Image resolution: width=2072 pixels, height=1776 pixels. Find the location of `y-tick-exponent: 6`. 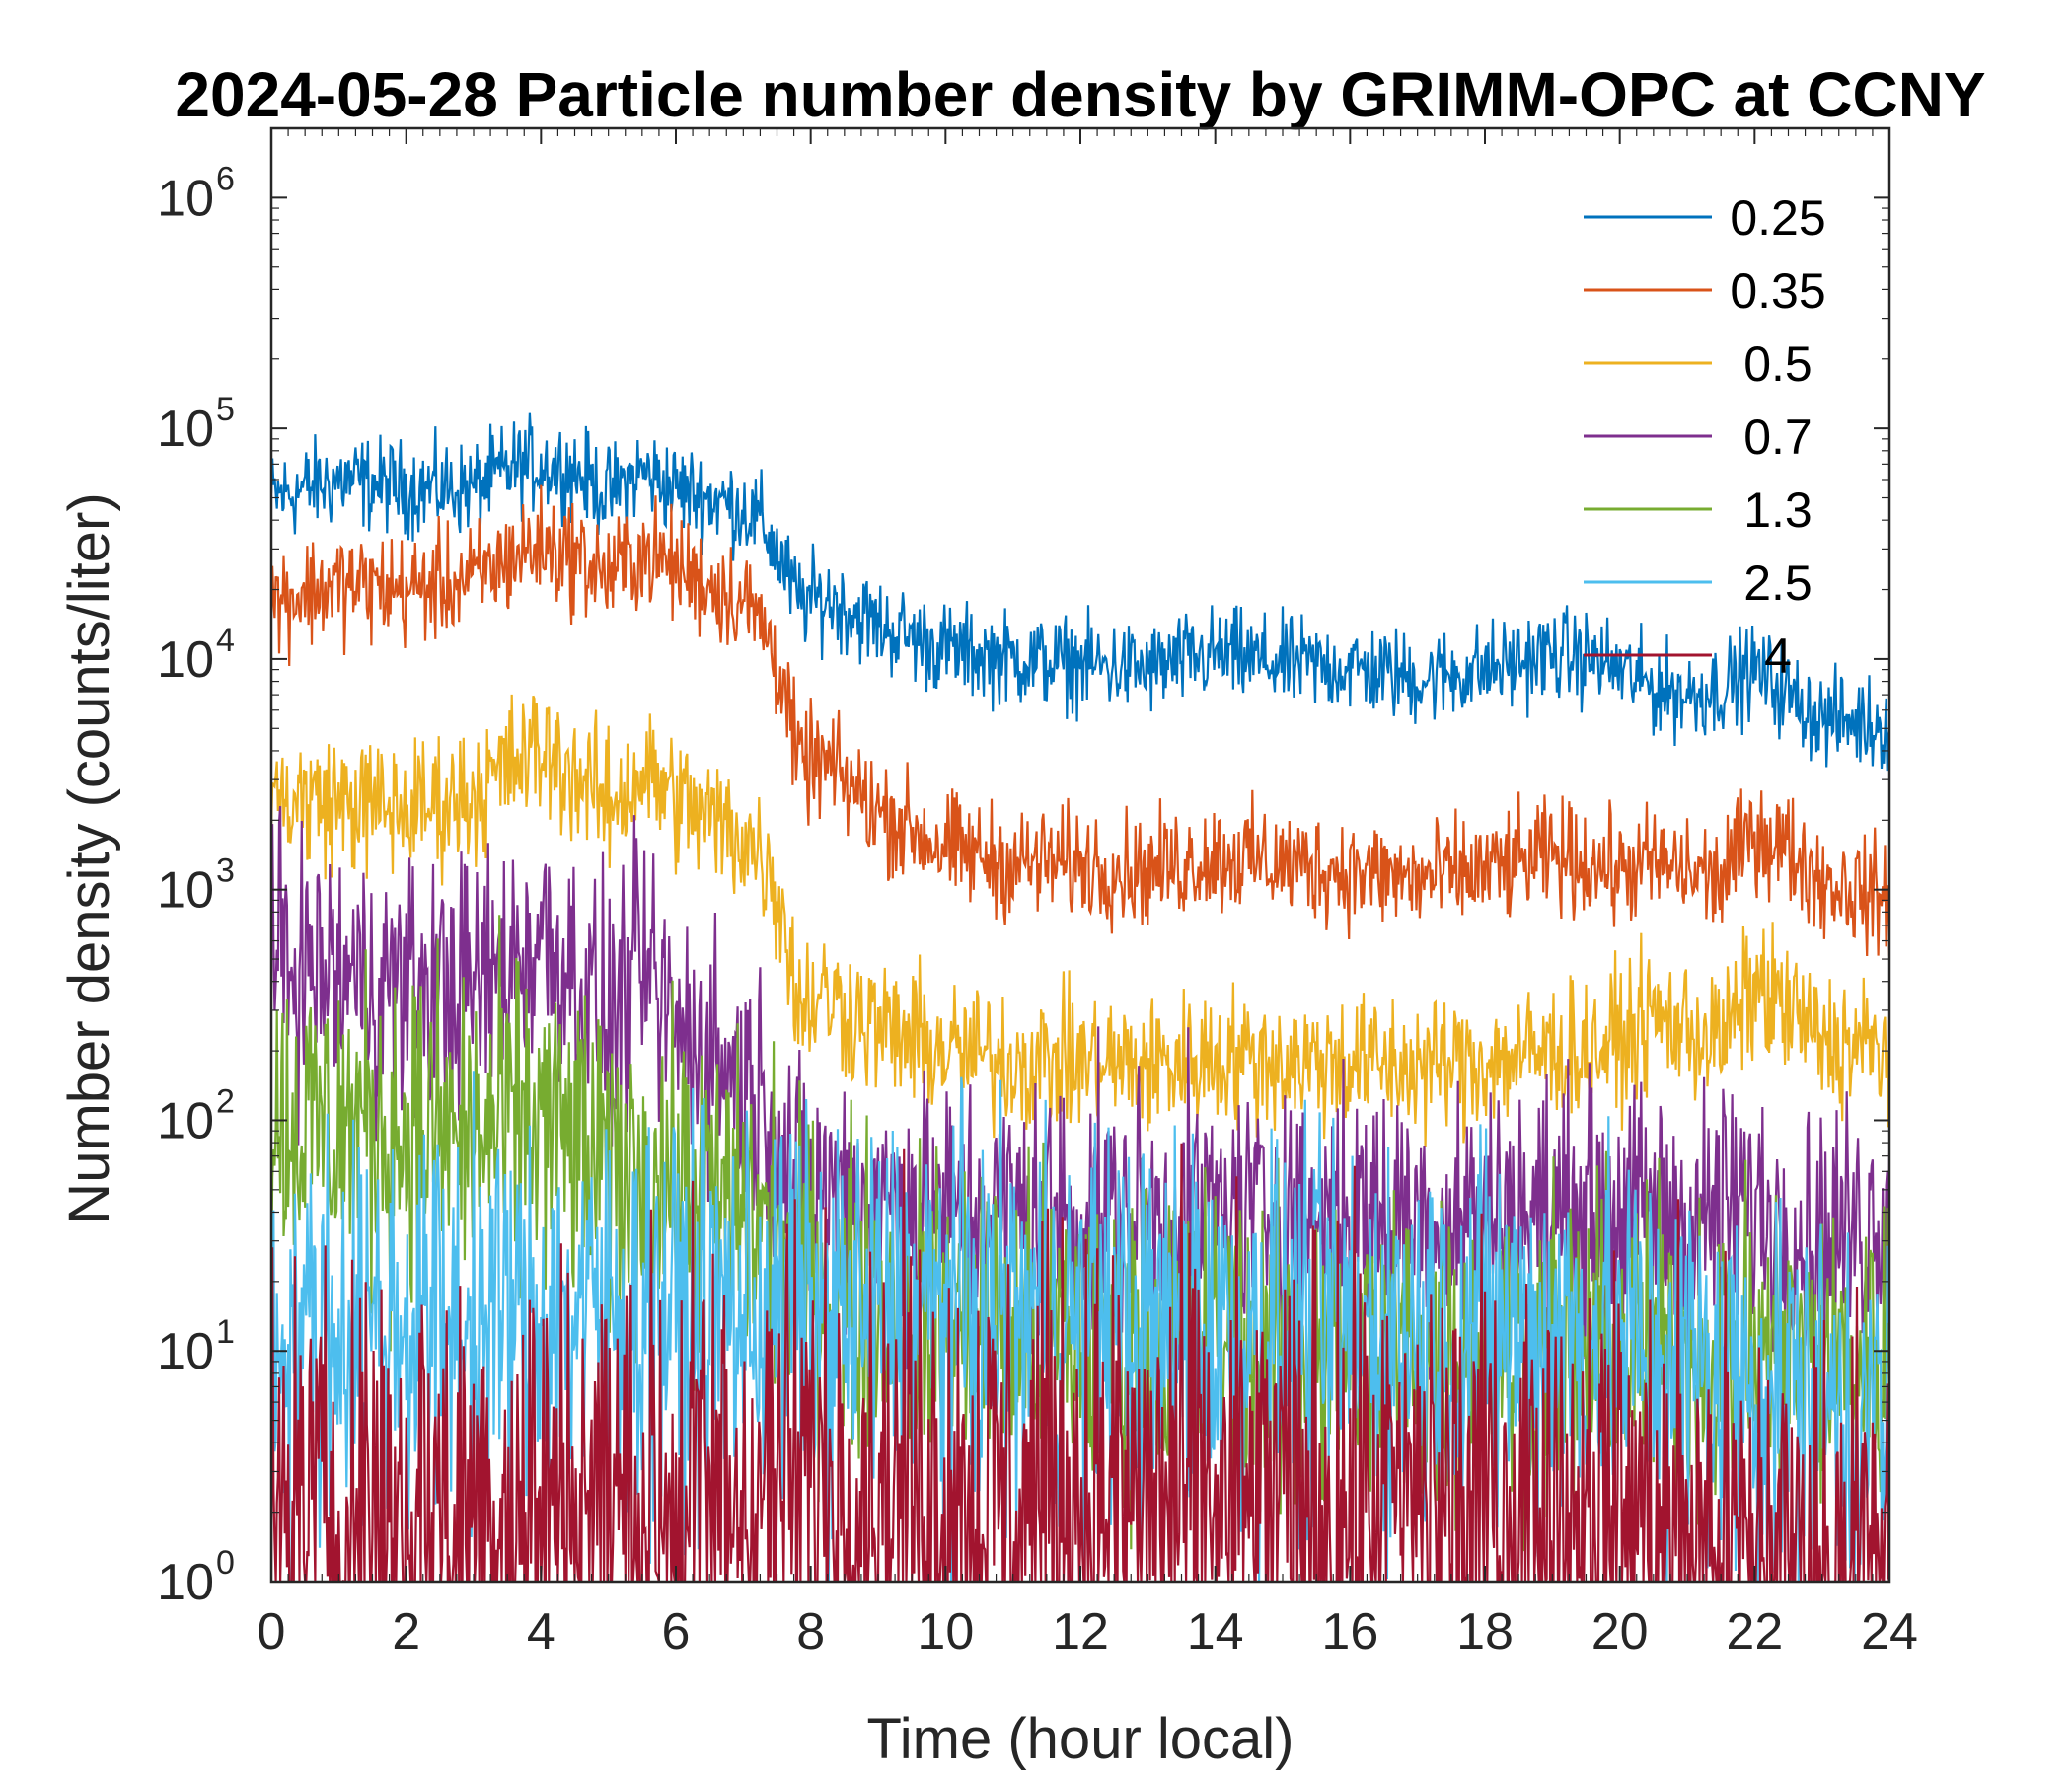

y-tick-exponent: 6 is located at coordinates (226, 179).